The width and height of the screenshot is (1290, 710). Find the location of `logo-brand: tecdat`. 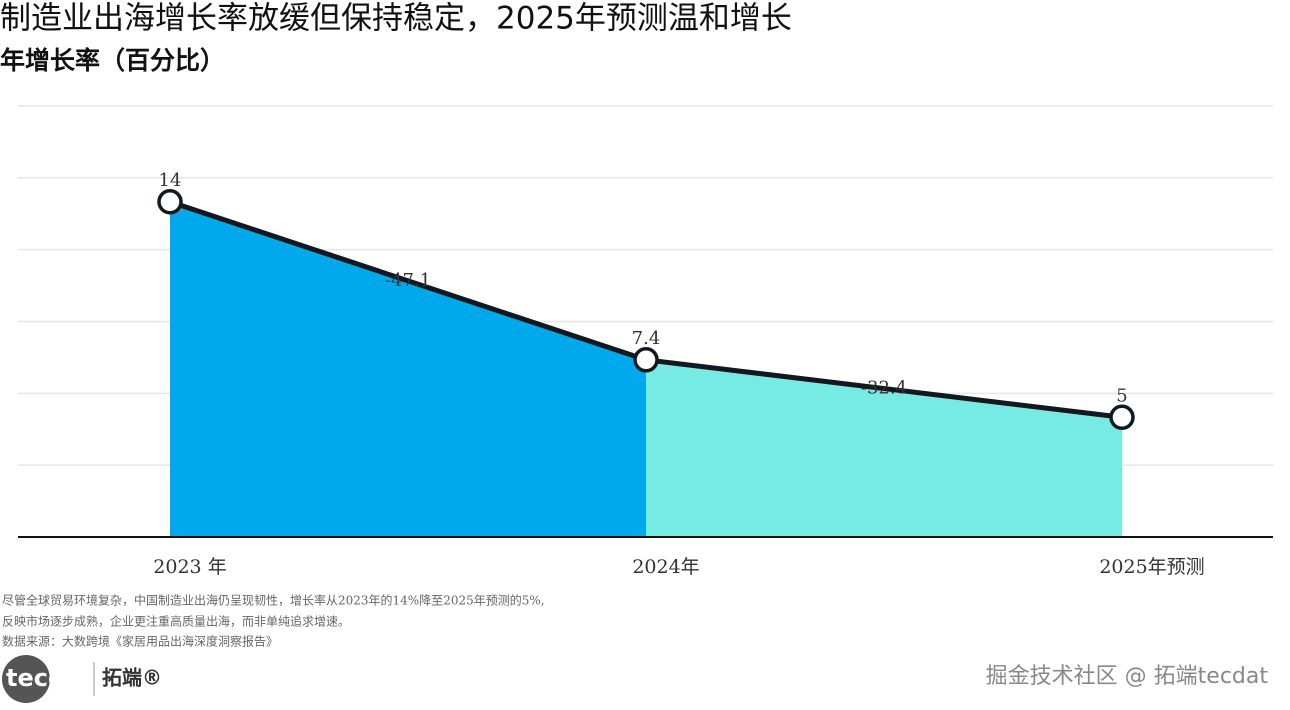

logo-brand: tecdat is located at coordinates (49, 678).